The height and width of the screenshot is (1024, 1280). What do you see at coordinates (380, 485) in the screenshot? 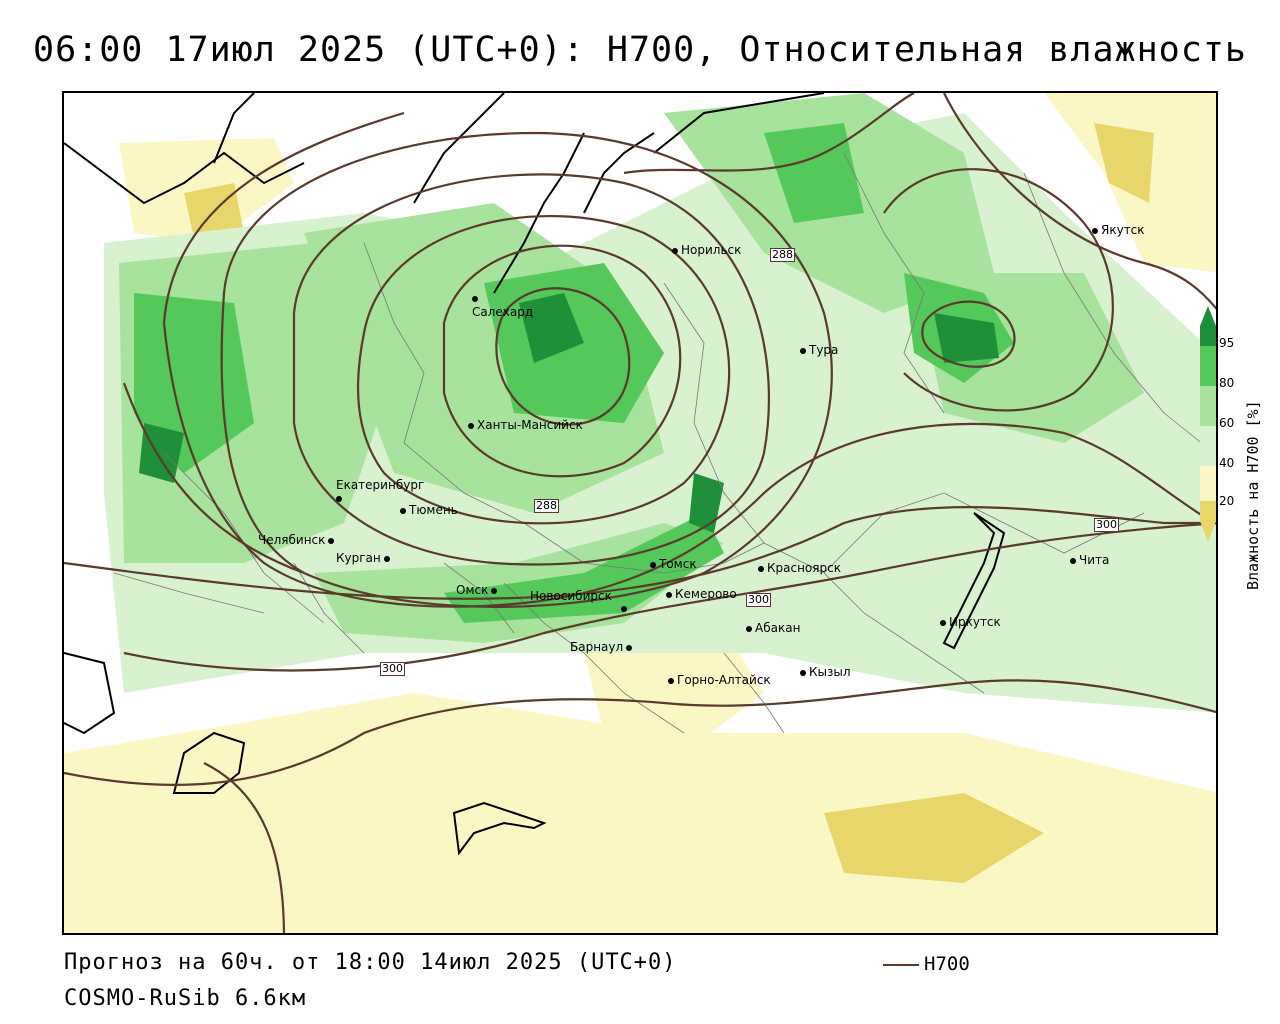
I see `city-label: Екатеринбург` at bounding box center [380, 485].